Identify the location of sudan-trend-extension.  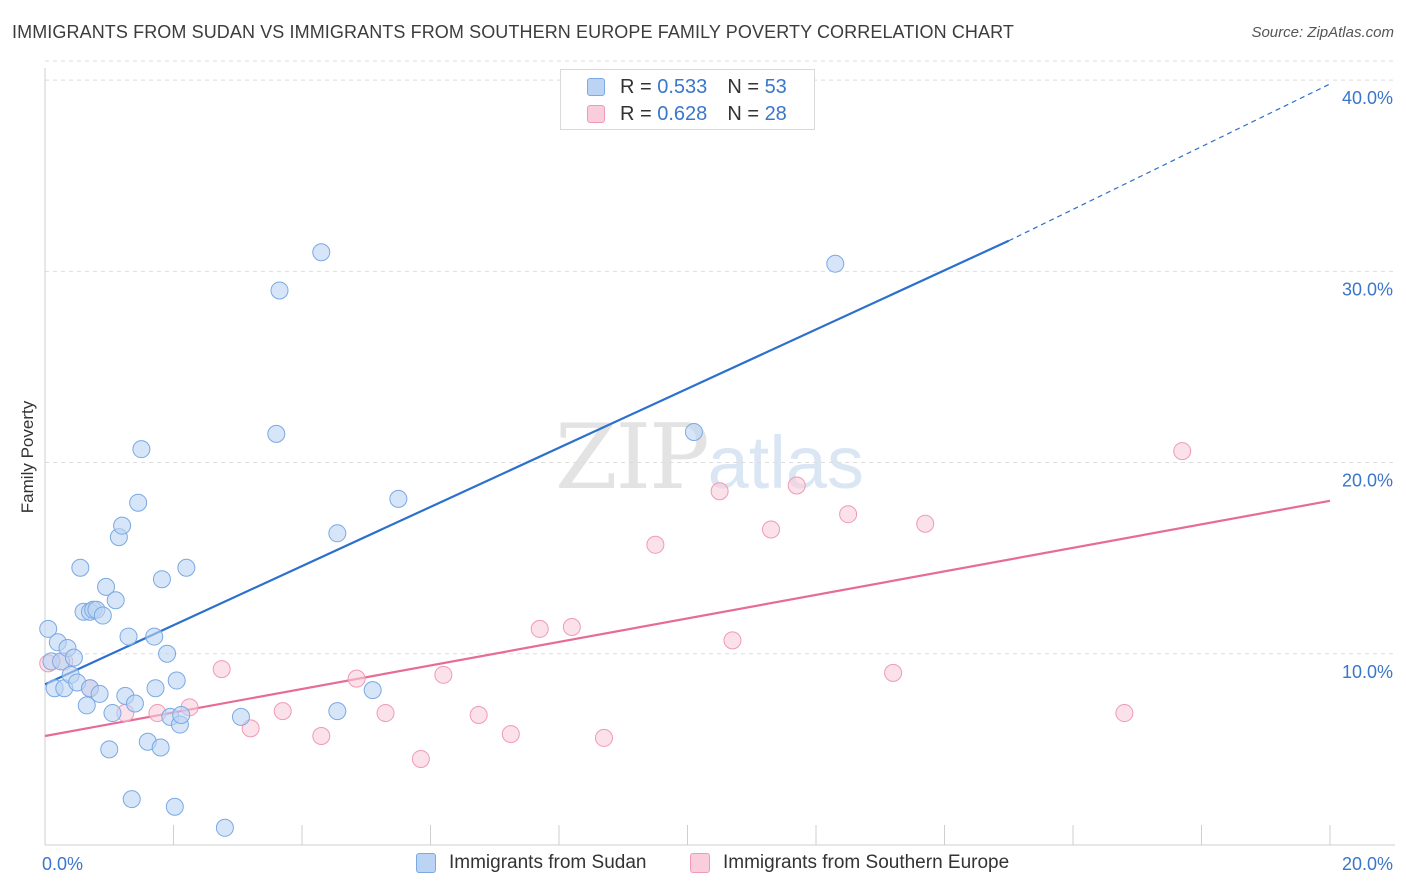
(1169, 162).